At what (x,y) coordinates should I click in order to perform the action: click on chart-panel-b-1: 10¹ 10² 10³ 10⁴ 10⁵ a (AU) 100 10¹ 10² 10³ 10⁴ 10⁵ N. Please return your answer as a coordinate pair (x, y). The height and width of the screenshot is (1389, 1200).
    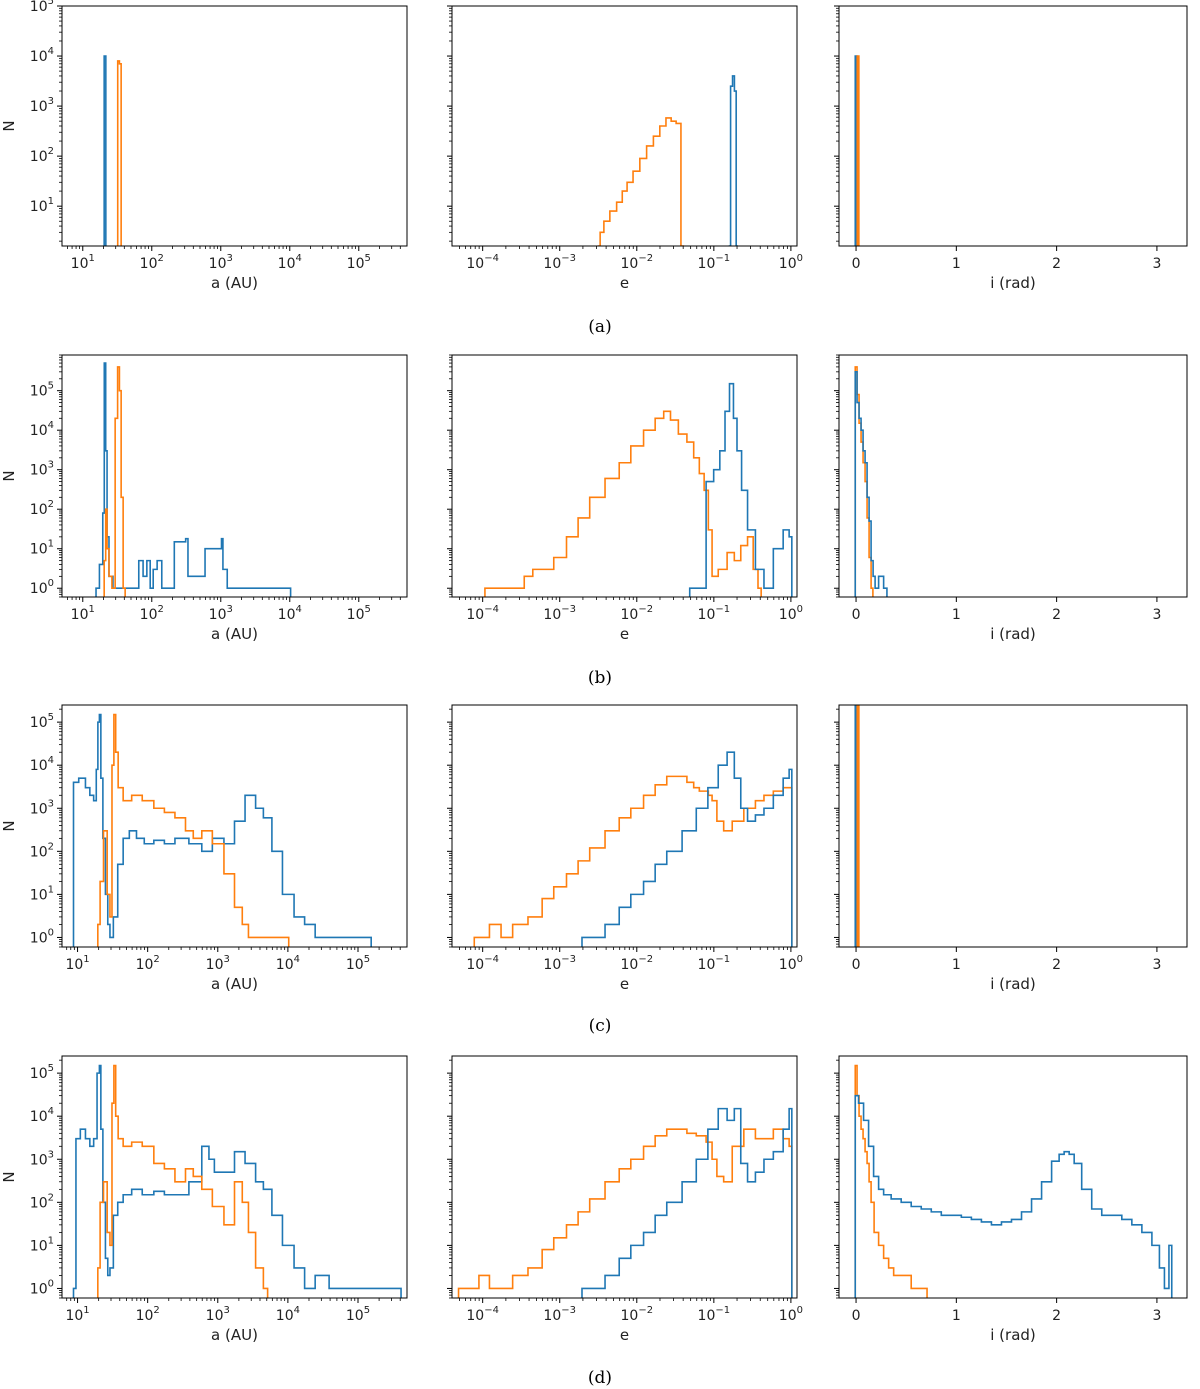
    Looking at the image, I should click on (204, 498).